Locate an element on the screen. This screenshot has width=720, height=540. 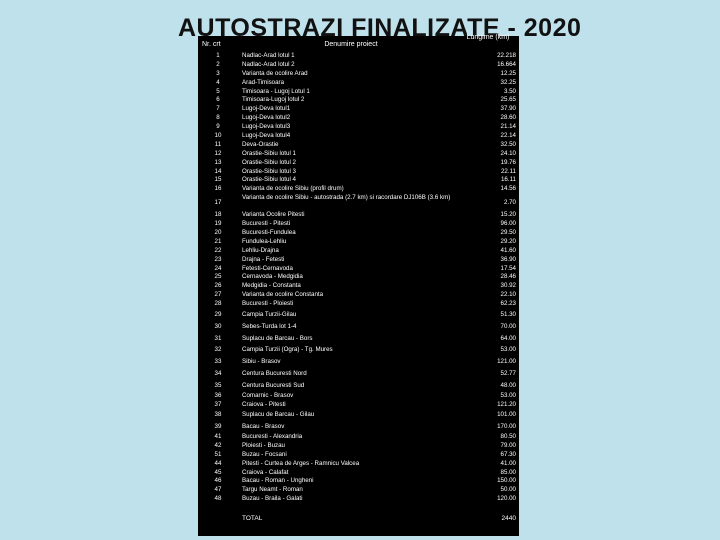
row-length: 121.00 is located at coordinates (506, 362).